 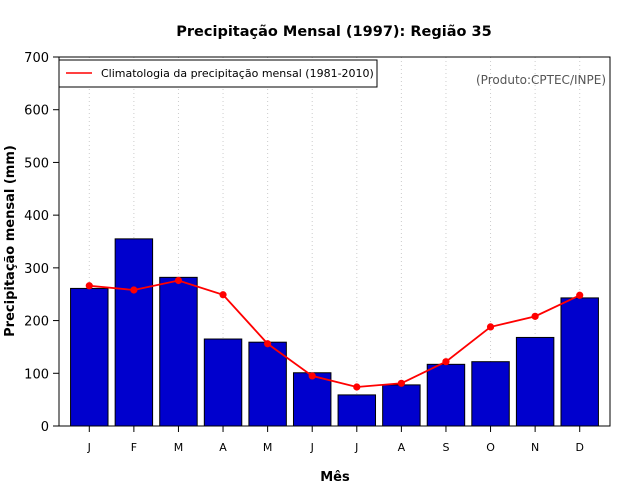 What do you see at coordinates (579, 447) in the screenshot?
I see `x-tick-label: D` at bounding box center [579, 447].